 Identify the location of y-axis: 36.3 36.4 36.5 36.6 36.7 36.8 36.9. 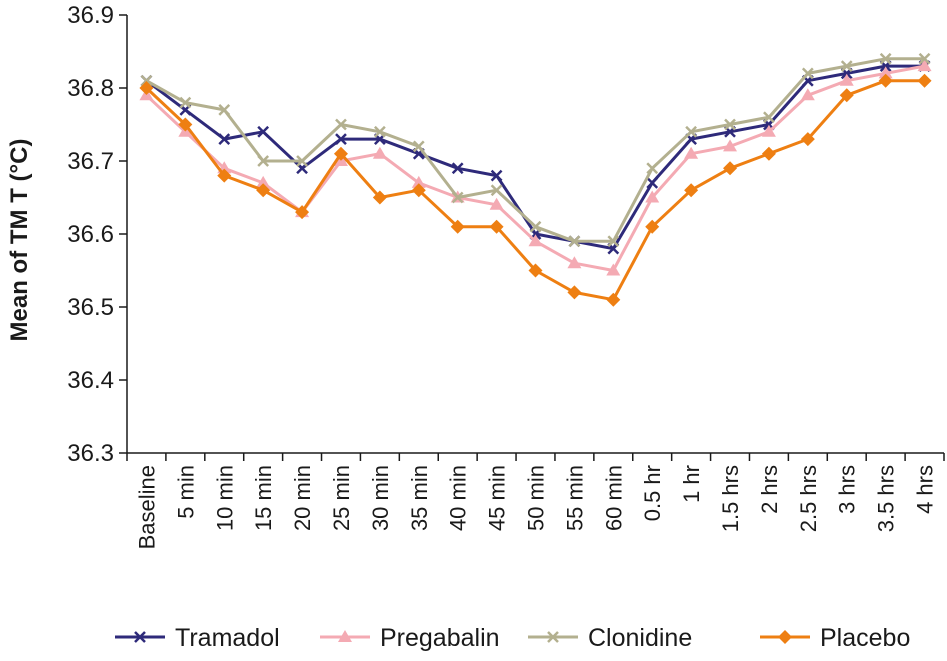
(97, 234).